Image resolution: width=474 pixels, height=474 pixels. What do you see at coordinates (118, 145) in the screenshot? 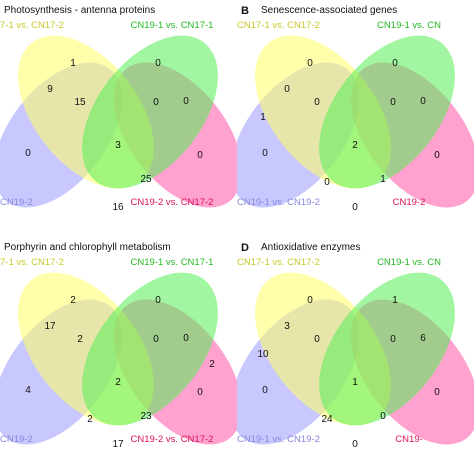
I see `region-count-abcd: 3` at bounding box center [118, 145].